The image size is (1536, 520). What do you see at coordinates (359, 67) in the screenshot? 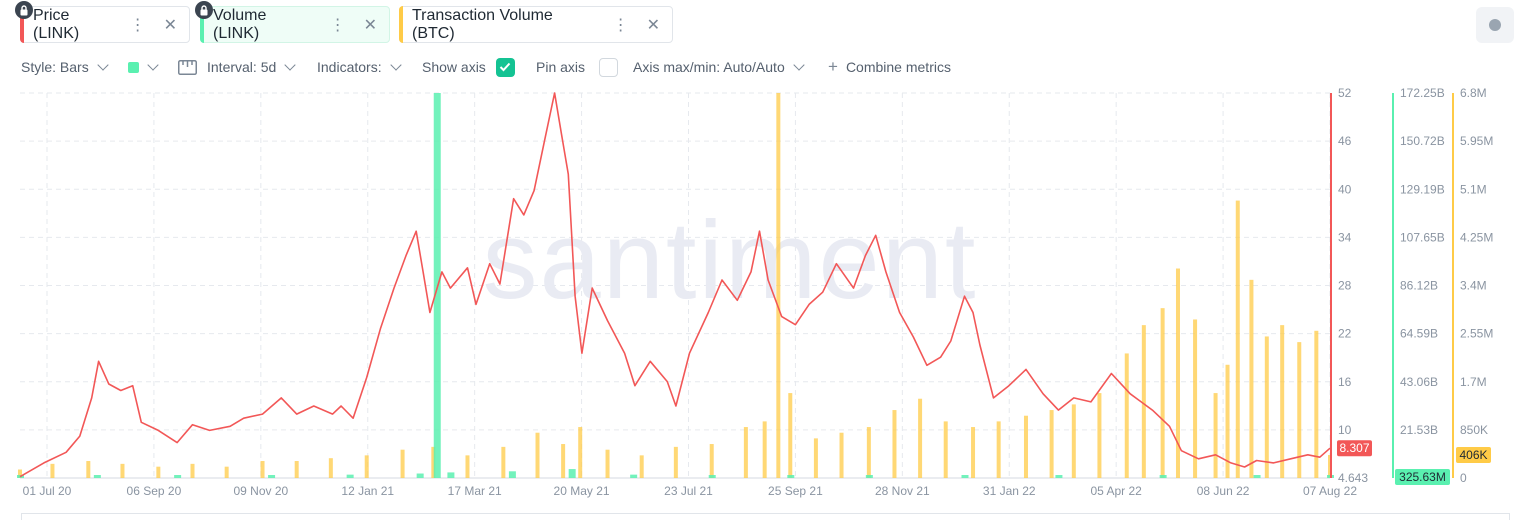
I see `indicators-dropdown: Indicators:` at bounding box center [359, 67].